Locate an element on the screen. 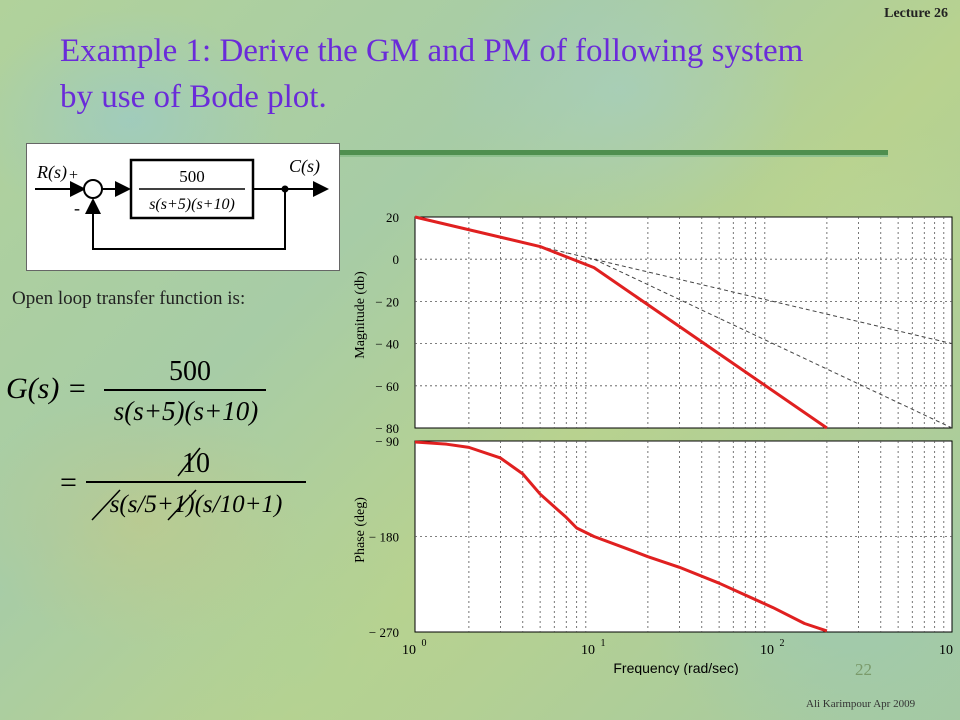  phase-ytick-label: − 180 is located at coordinates (384, 537).